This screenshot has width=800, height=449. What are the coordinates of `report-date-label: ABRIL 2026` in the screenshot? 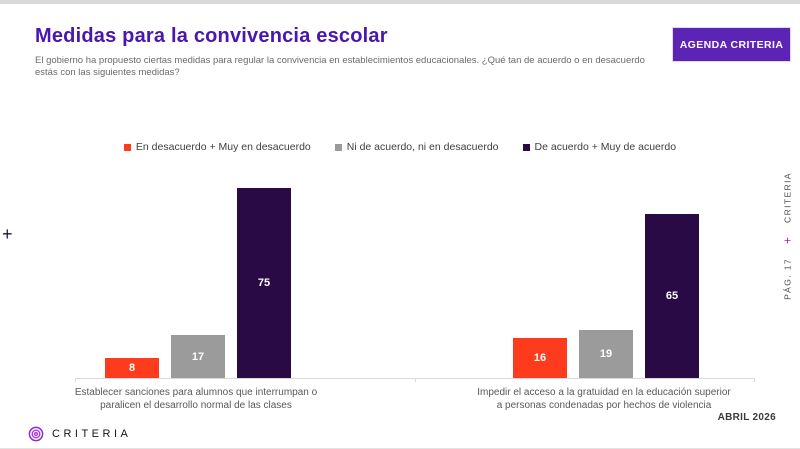 It's located at (746, 417).